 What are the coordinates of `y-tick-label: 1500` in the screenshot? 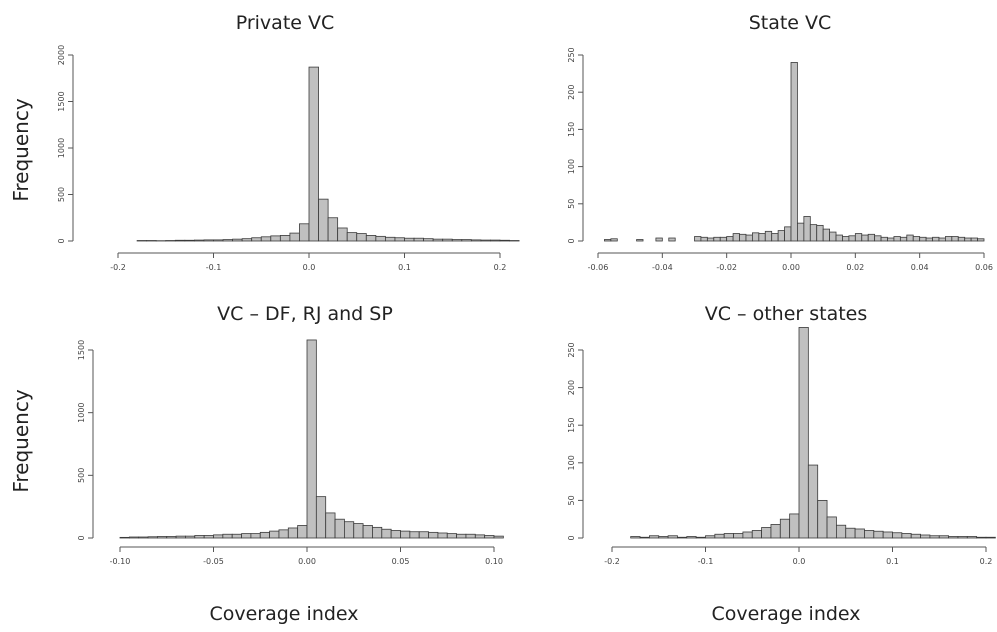 It's located at (61, 101).